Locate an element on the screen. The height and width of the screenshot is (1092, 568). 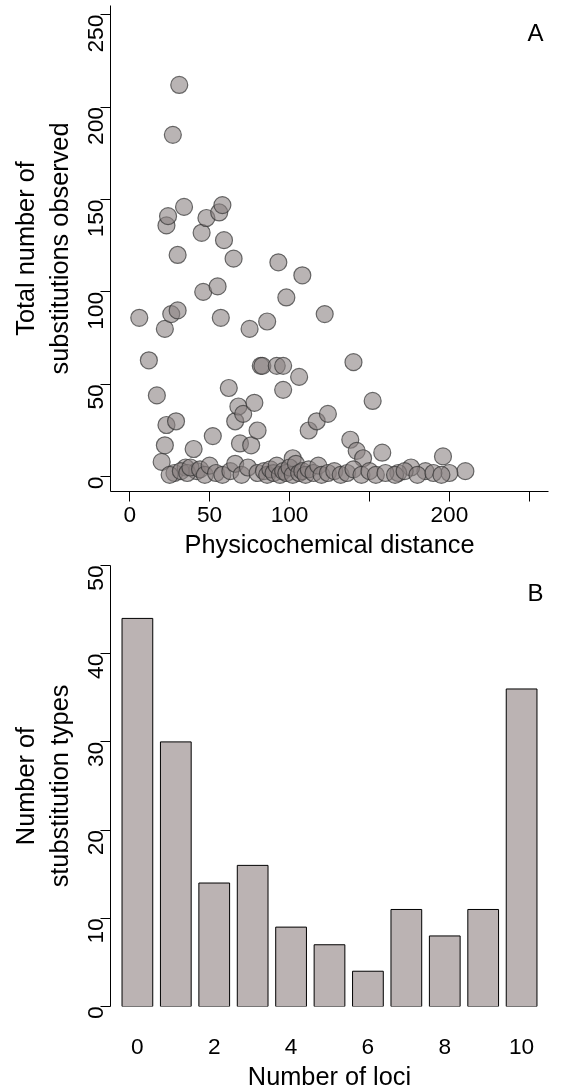
x-tick-label: 50 is located at coordinates (210, 513).